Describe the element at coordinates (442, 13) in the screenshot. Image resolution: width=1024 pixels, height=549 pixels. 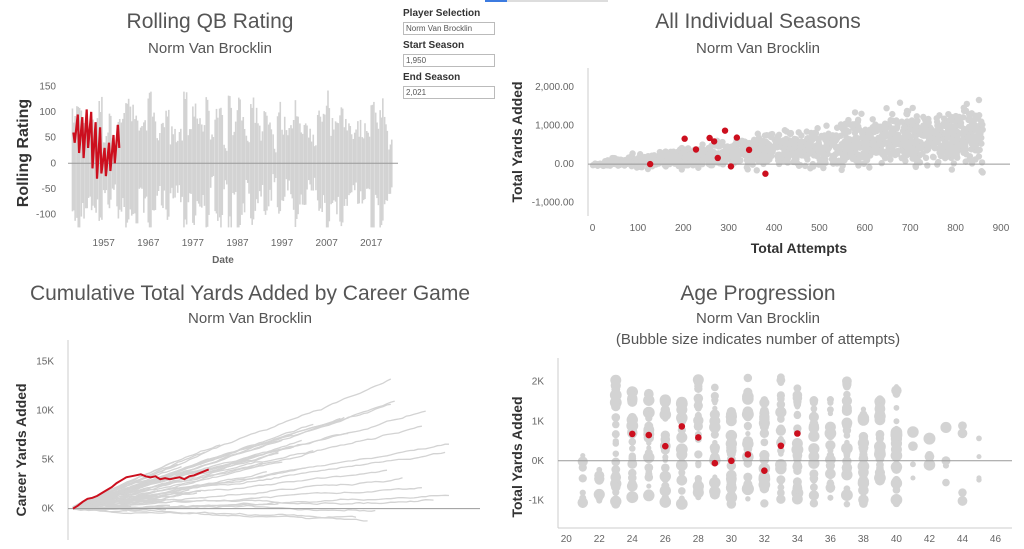
I see `player-selection-label: Player Selection` at that location.